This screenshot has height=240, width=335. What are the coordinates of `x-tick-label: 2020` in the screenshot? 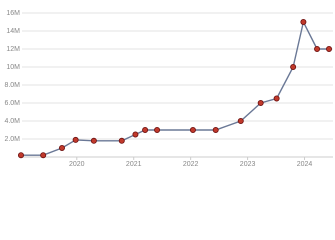 It's located at (77, 164).